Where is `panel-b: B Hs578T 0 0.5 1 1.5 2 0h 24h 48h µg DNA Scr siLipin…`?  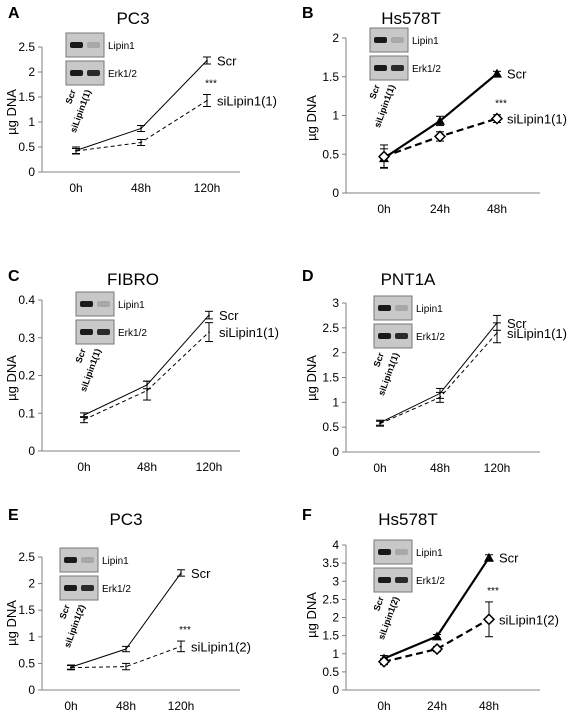 panel-b: B Hs578T 0 0.5 1 1.5 2 0h 24h 48h µg DNA Scr siLipin… is located at coordinates (434, 110).